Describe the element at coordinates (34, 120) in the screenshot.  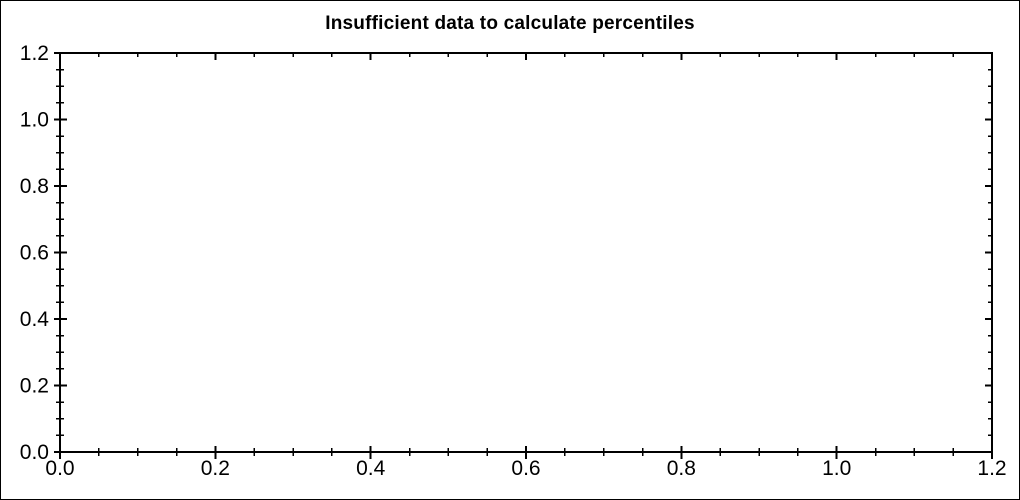
I see `y-tick-label: 1.0` at that location.